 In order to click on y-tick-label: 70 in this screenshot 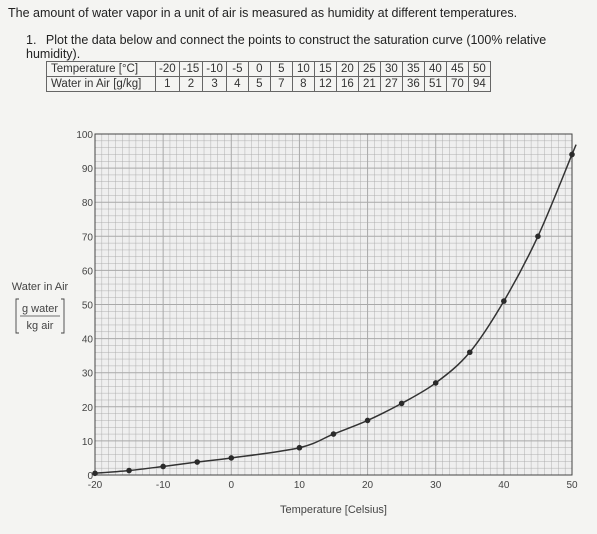, I will do `click(88, 237)`.